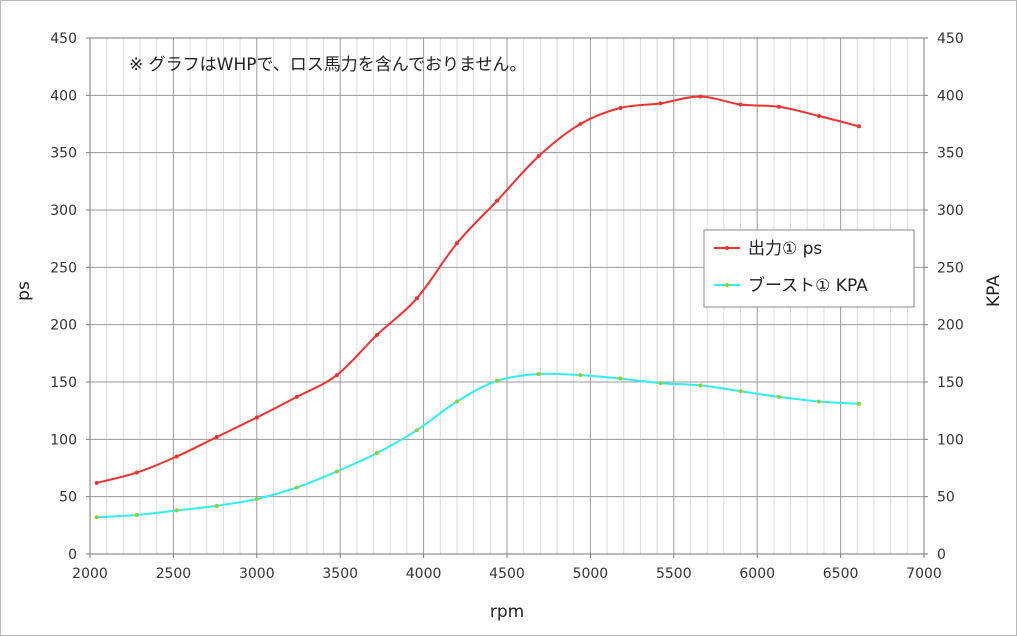 The width and height of the screenshot is (1017, 636). What do you see at coordinates (950, 268) in the screenshot?
I see `y2-tick-label: 250` at bounding box center [950, 268].